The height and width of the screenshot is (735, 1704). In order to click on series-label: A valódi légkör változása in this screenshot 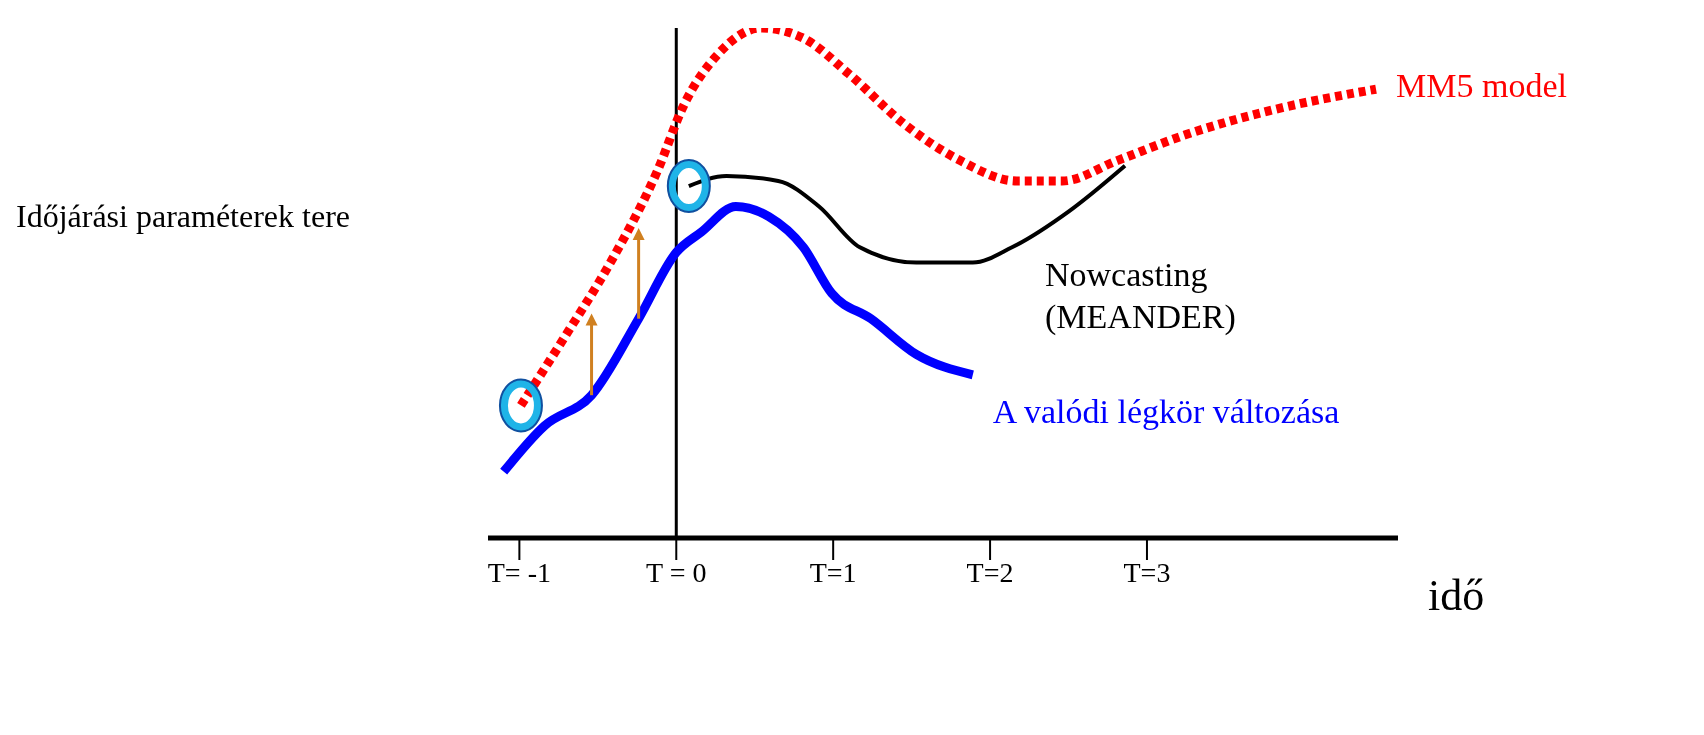, I will do `click(1166, 411)`.